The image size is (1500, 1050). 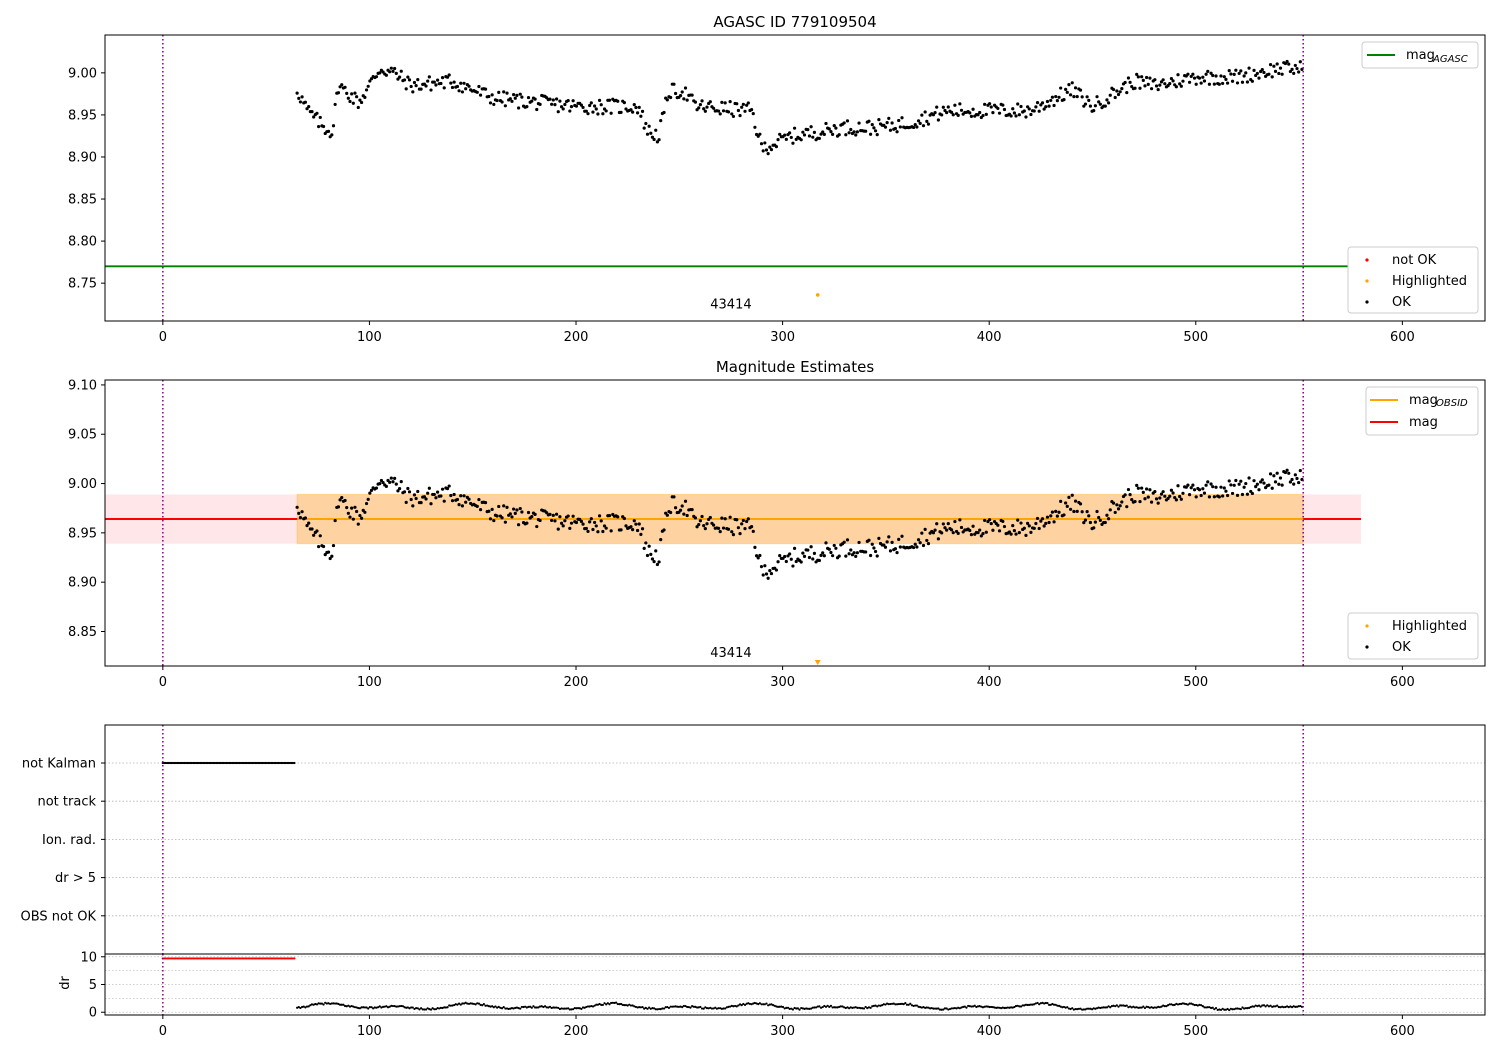 What do you see at coordinates (782, 682) in the screenshot?
I see `p2-xtick-label-3: 300` at bounding box center [782, 682].